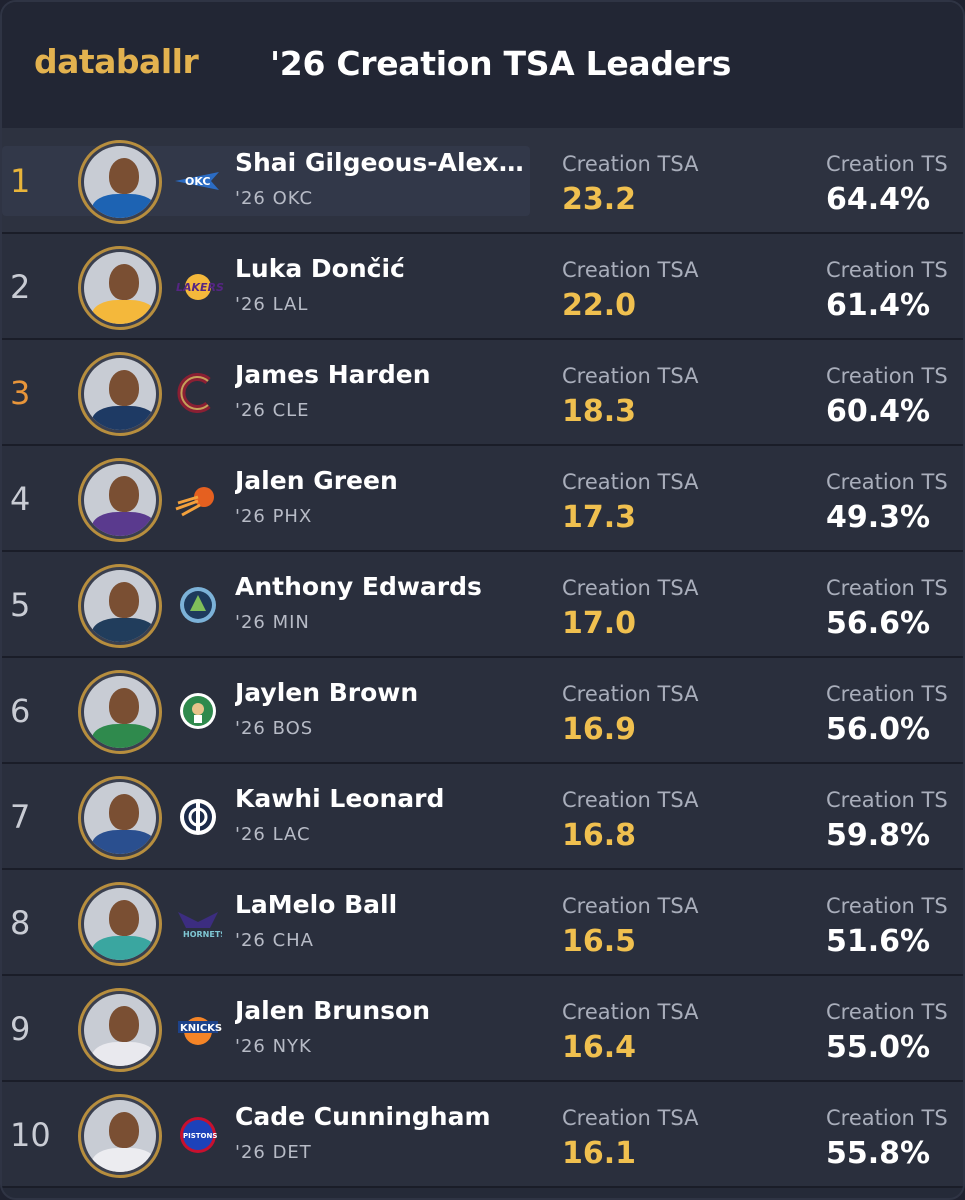 The width and height of the screenshot is (965, 1200). Describe the element at coordinates (20, 287) in the screenshot. I see `rank-number: 2` at that location.